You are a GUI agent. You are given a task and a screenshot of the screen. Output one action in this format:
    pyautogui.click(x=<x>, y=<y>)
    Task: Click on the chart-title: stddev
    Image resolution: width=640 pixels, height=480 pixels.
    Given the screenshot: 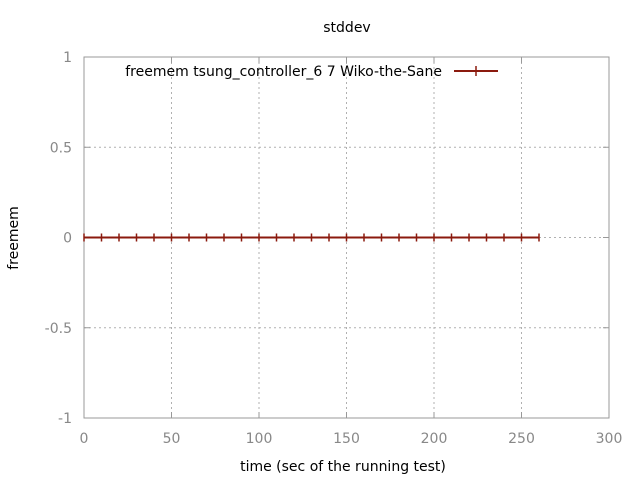 What is the action you would take?
    pyautogui.click(x=346, y=28)
    